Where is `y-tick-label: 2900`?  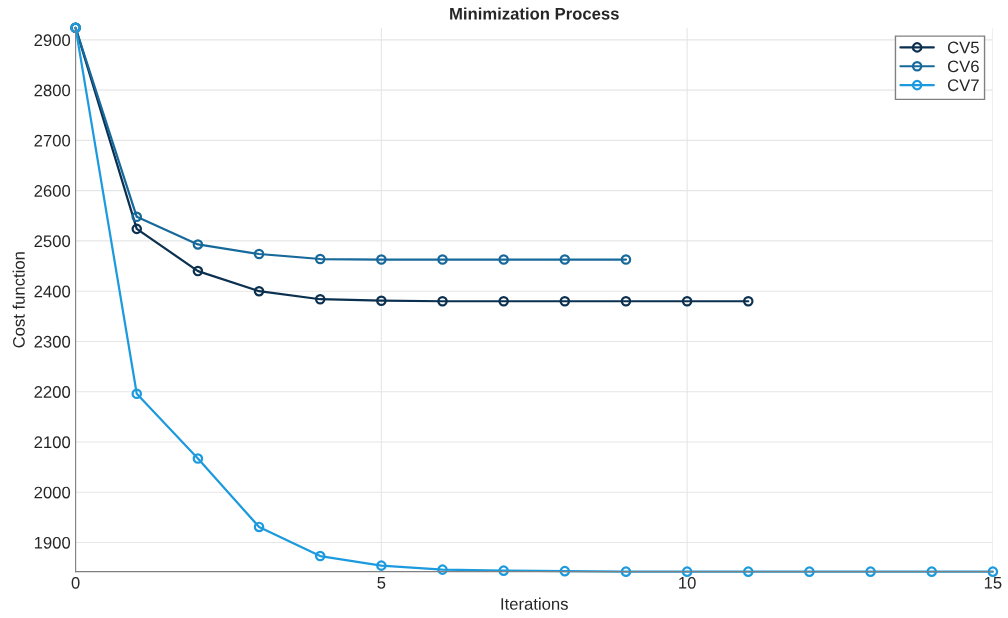 y-tick-label: 2900 is located at coordinates (52, 40).